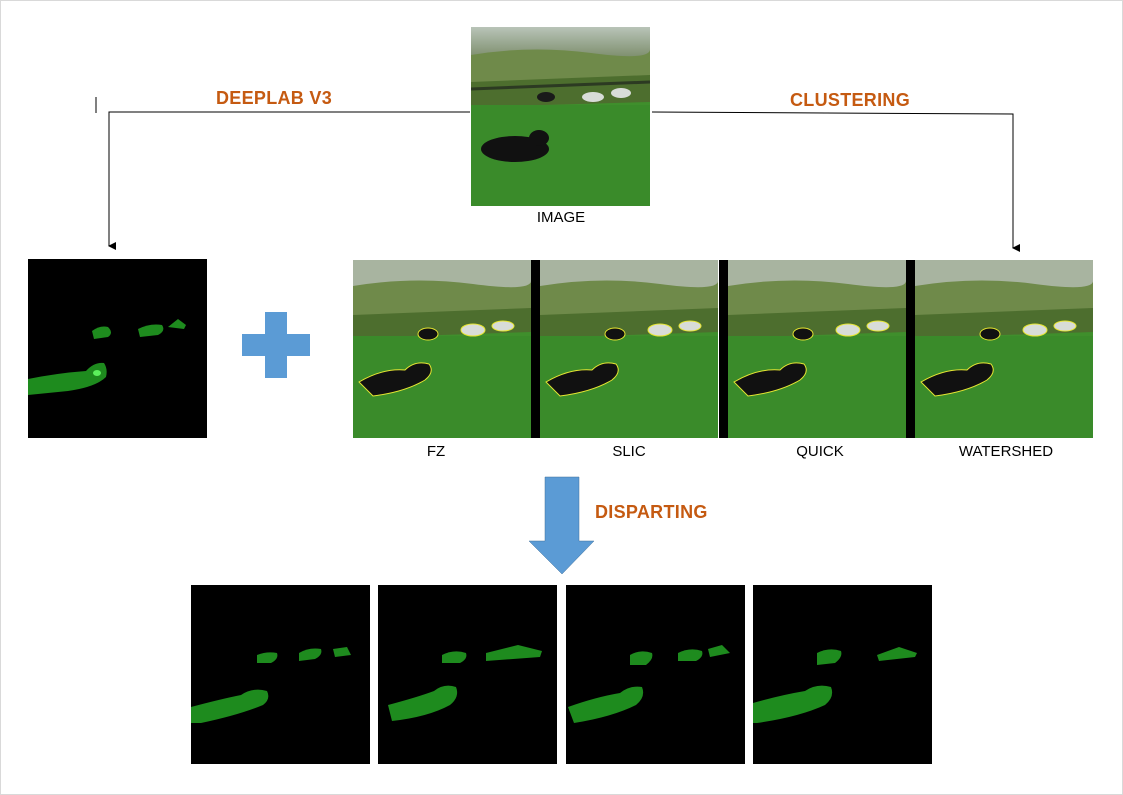  Describe the element at coordinates (274, 98) in the screenshot. I see `deeplab-label: DEEPLAB V3` at that location.